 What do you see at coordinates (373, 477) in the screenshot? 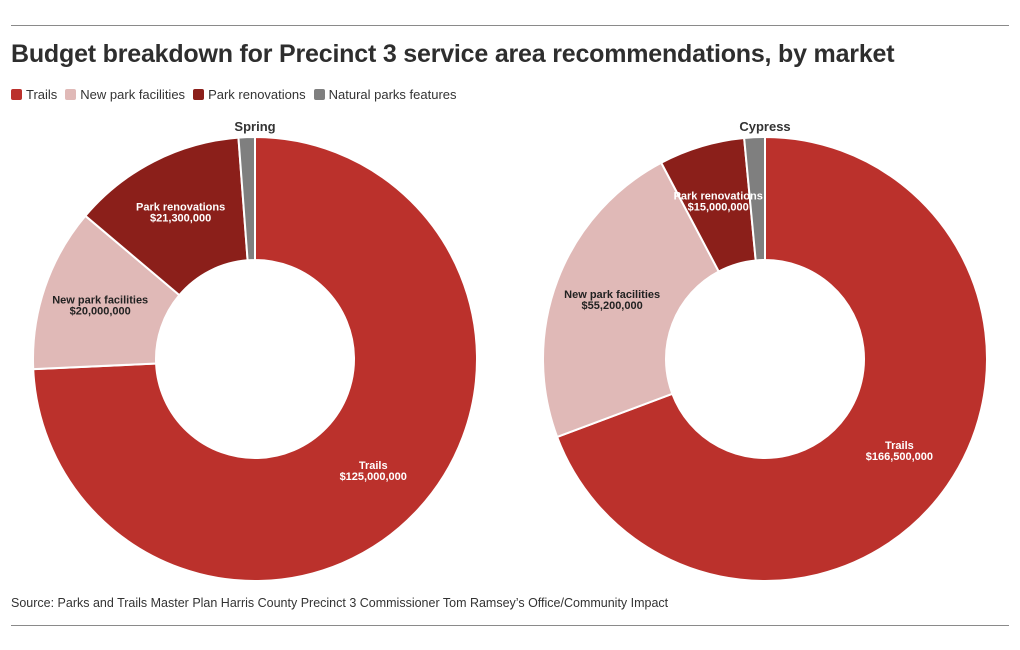
I see `slice-value-spring-trails: $125,000,000` at bounding box center [373, 477].